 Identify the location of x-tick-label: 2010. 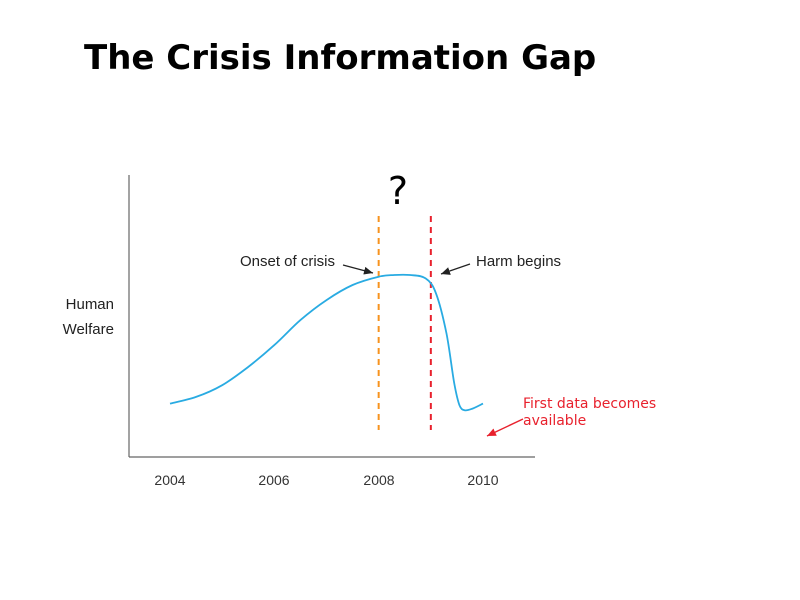
(482, 480).